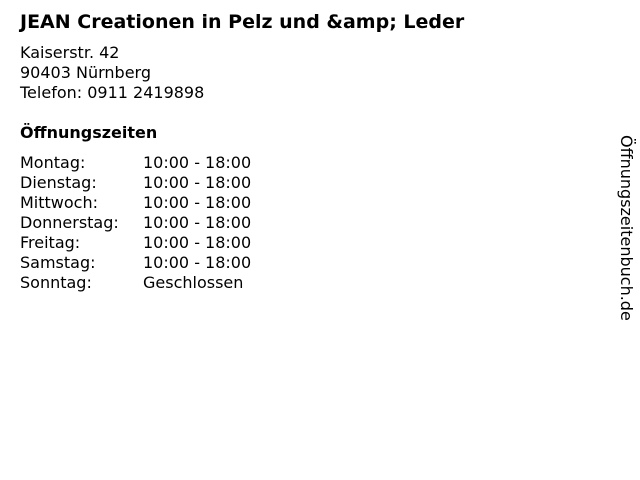 This screenshot has height=480, width=640. Describe the element at coordinates (85, 72) in the screenshot. I see `city: 90403 Nürnberg` at that location.